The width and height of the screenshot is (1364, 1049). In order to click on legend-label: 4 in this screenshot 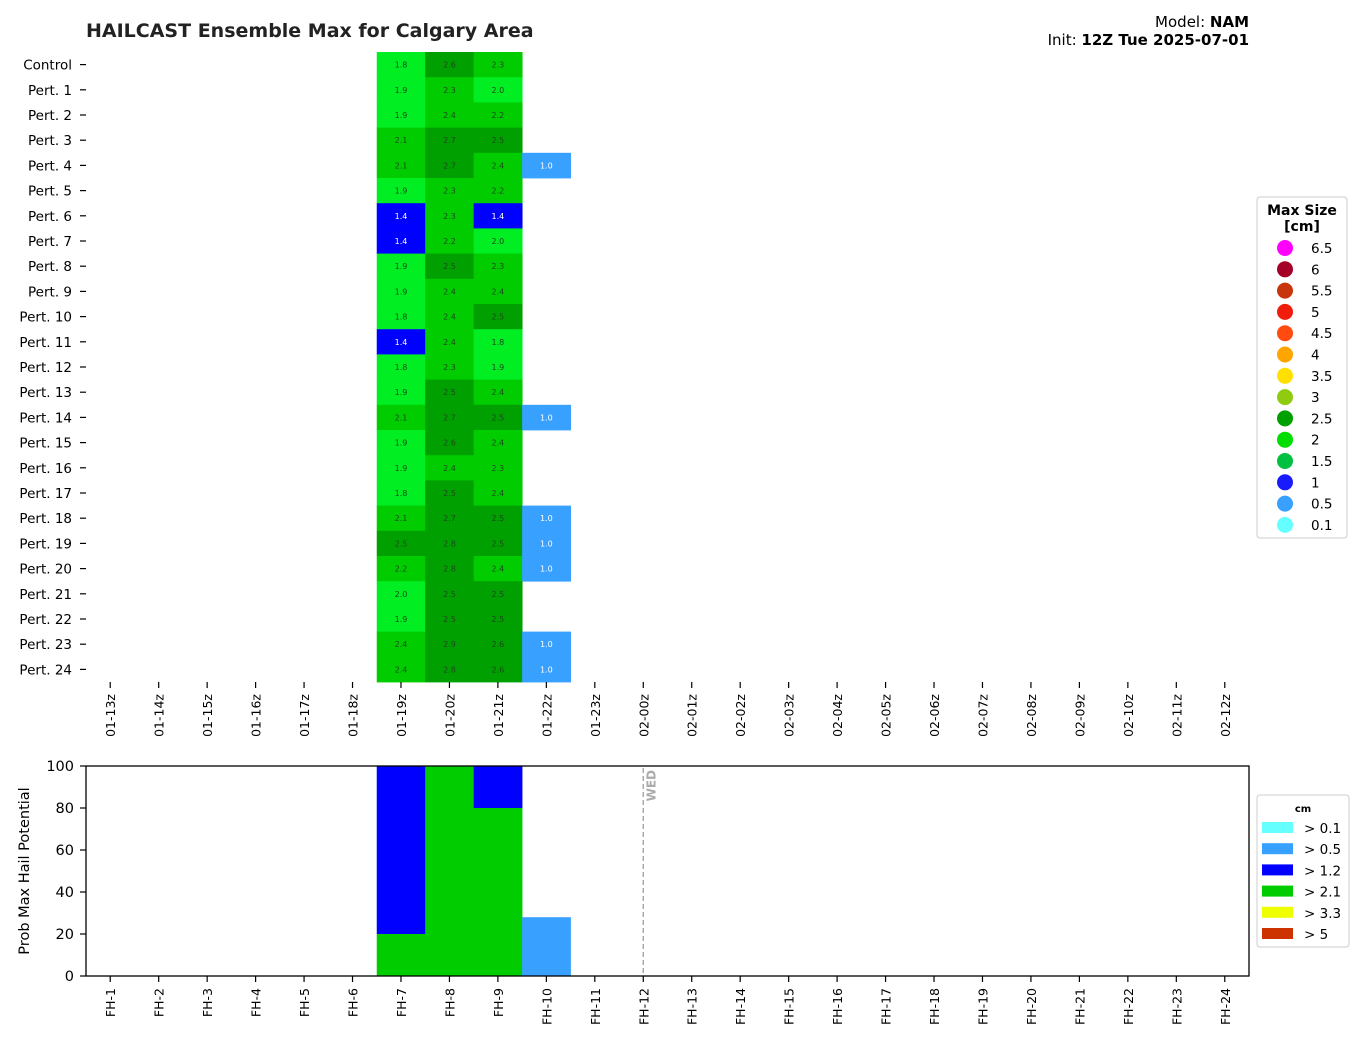, I will do `click(1315, 356)`.